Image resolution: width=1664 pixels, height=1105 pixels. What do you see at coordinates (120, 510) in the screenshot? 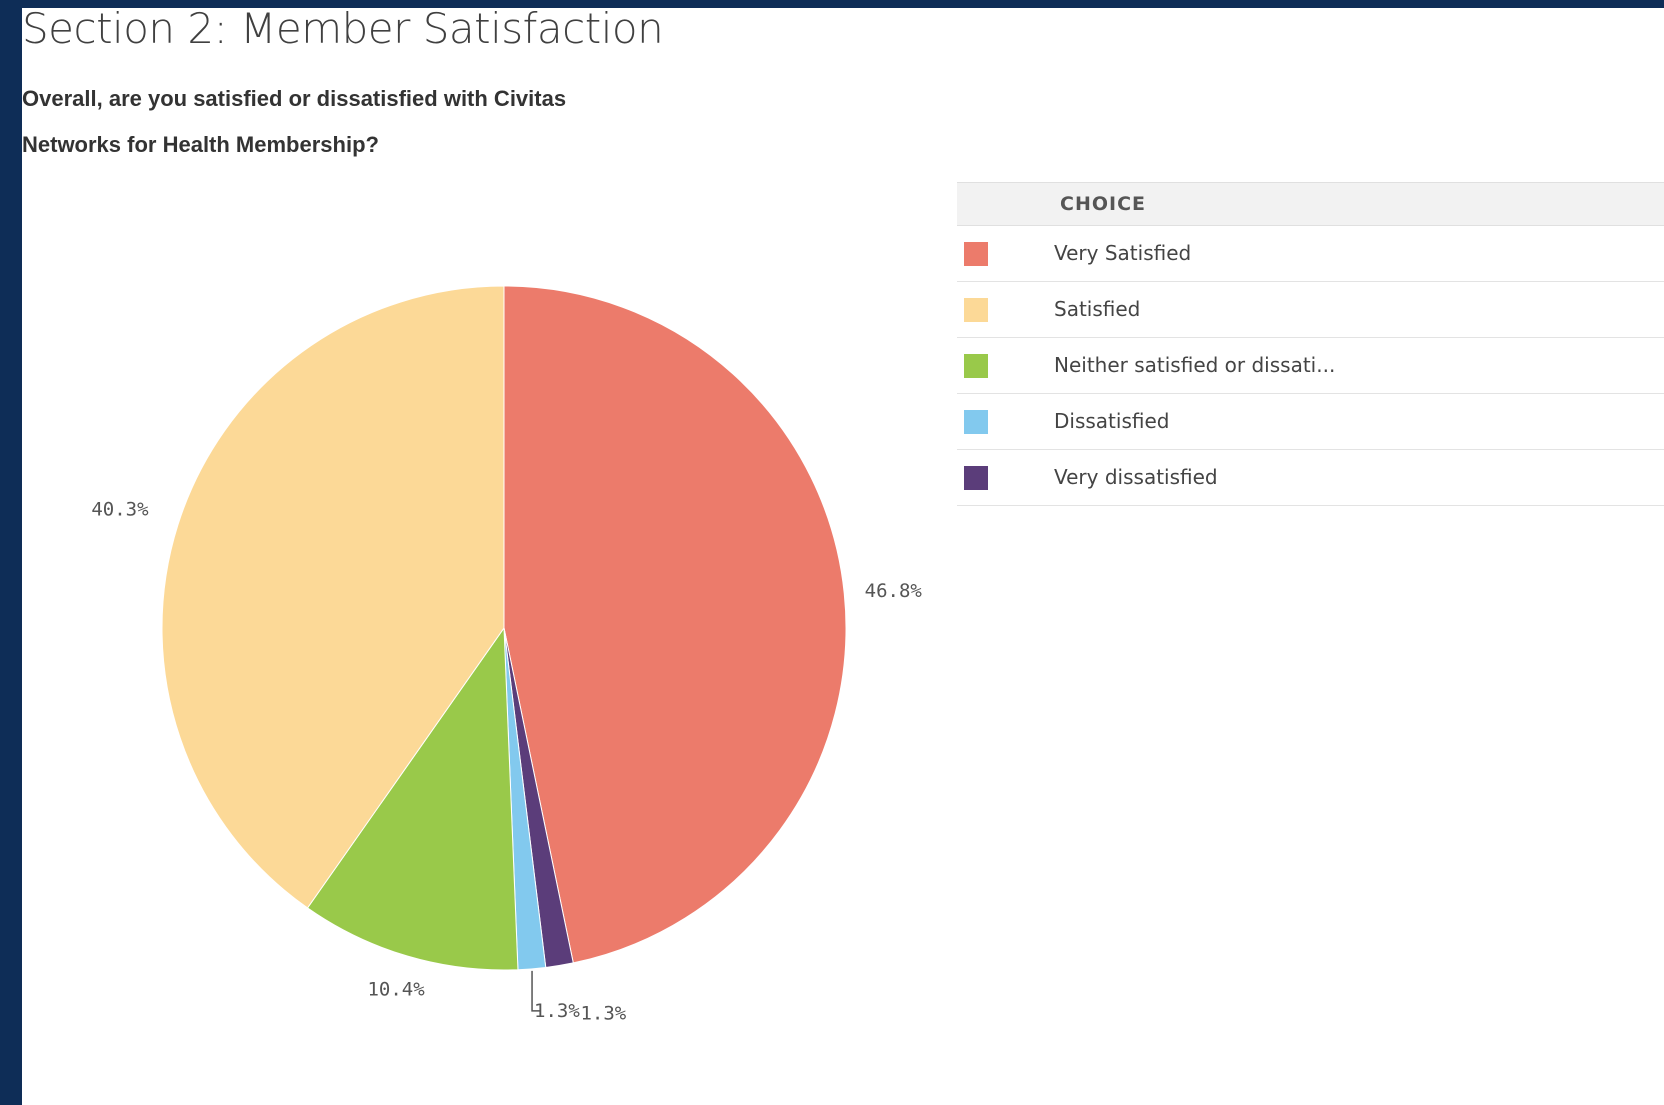
I see `data-label-satisfied: 40.3%` at bounding box center [120, 510].